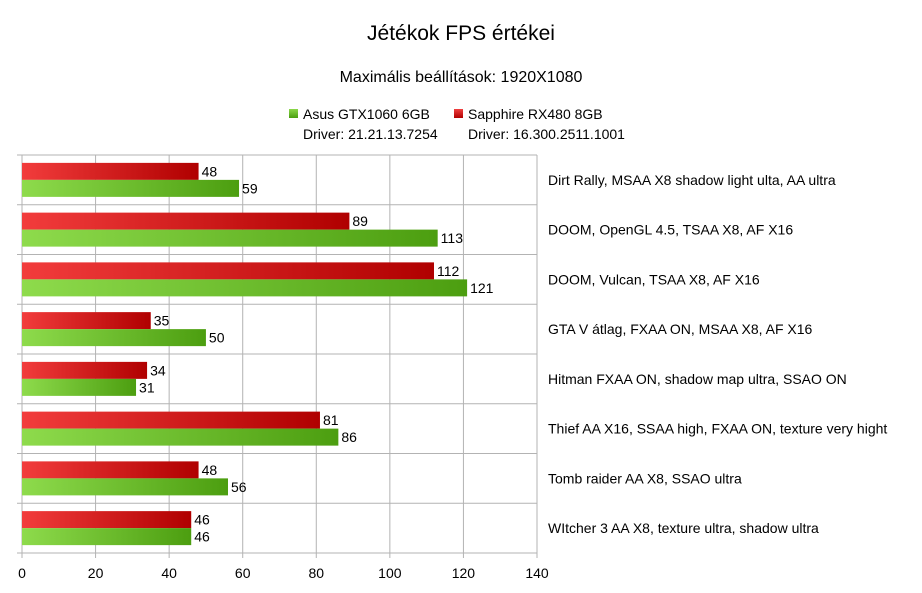 The width and height of the screenshot is (922, 593). What do you see at coordinates (162, 321) in the screenshot?
I see `data-label-sapphire: 35` at bounding box center [162, 321].